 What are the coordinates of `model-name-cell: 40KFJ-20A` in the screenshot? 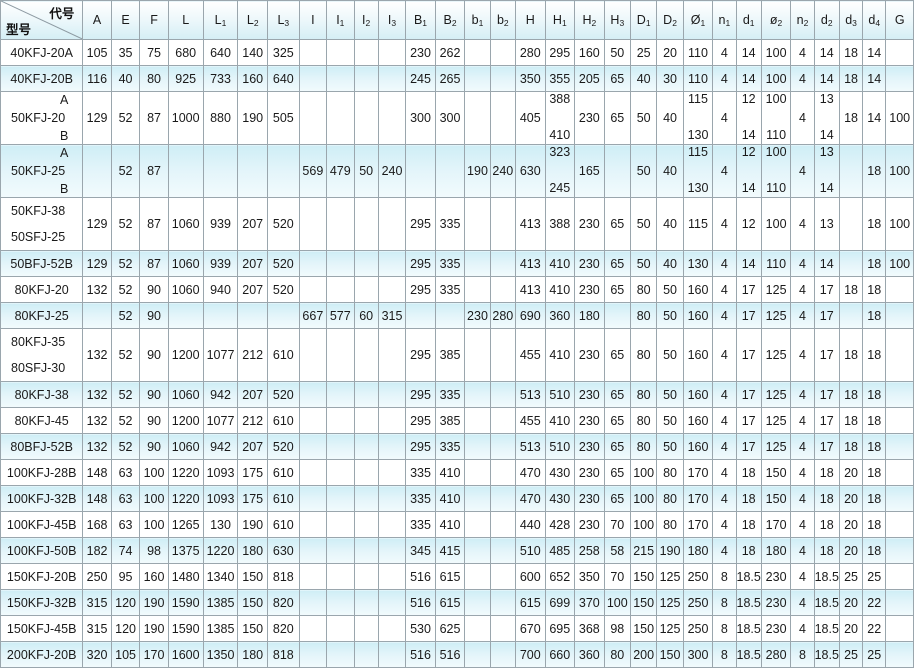 It's located at (42, 52).